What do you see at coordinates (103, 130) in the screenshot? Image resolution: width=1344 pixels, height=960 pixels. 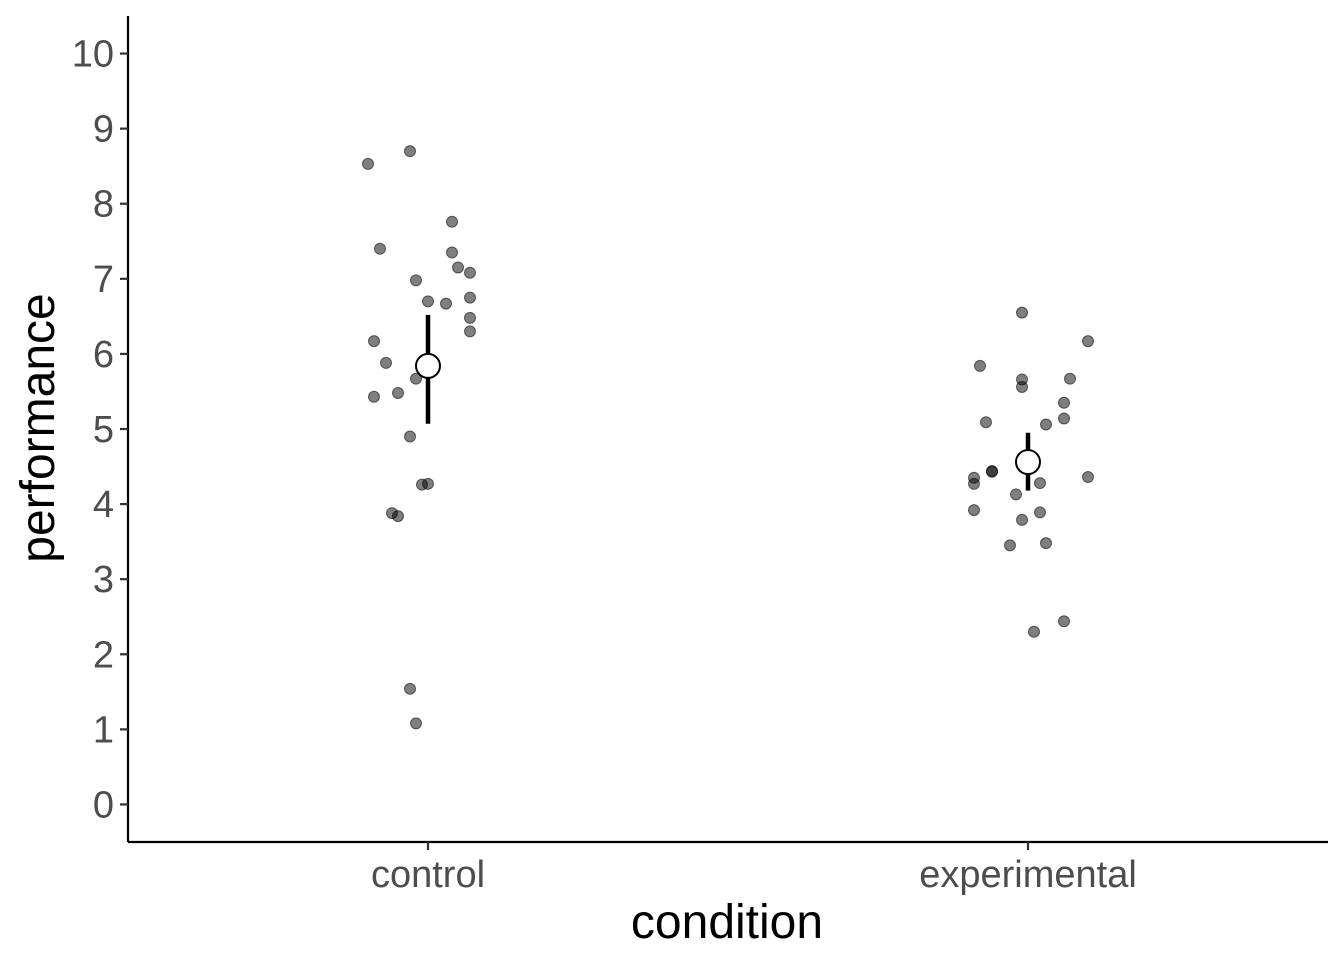 I see `y-tick-label: 9` at bounding box center [103, 130].